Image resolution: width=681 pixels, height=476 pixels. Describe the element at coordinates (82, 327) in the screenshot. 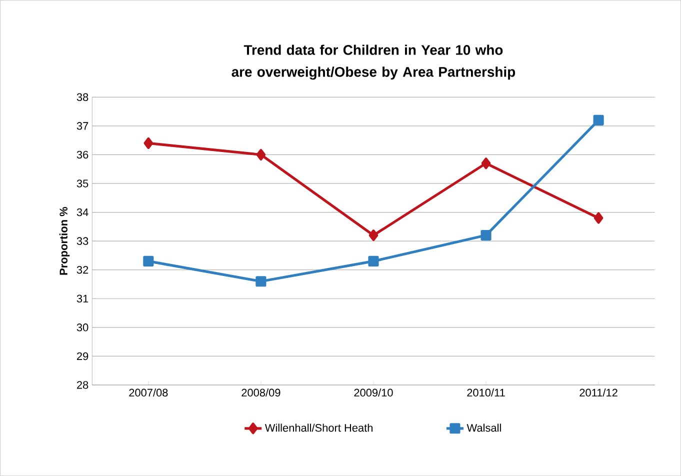

I see `y-tick-label: 30` at that location.